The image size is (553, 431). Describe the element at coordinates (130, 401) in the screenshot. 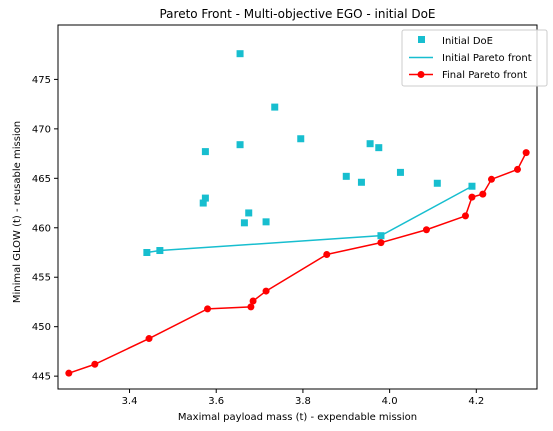

I see `x-tick-label: 3.4` at that location.